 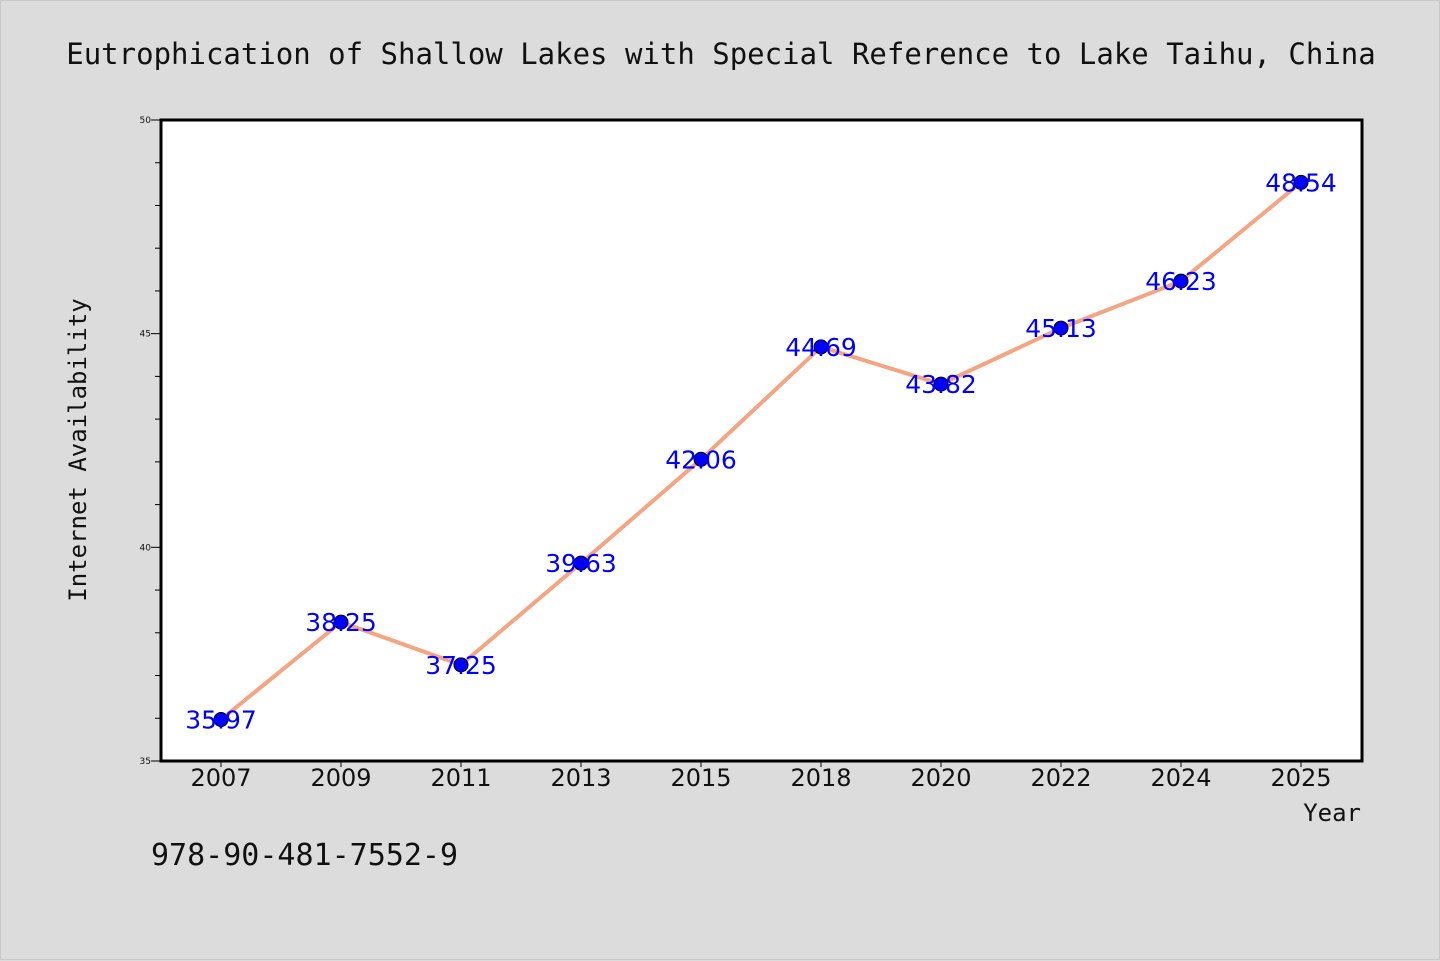 I want to click on x-axis-ticks: 2007 2009 2011 2013 2015 2018 2020 2022 2024 2025, so click(x=761, y=776).